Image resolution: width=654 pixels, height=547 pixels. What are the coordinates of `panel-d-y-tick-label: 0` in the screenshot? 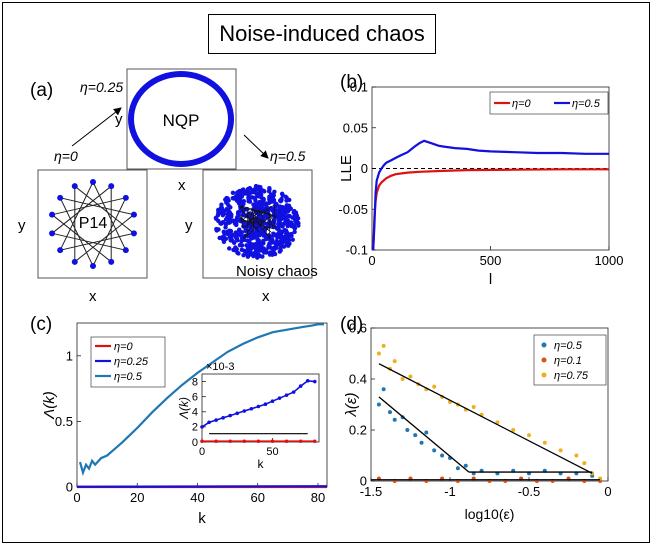 It's located at (363, 481).